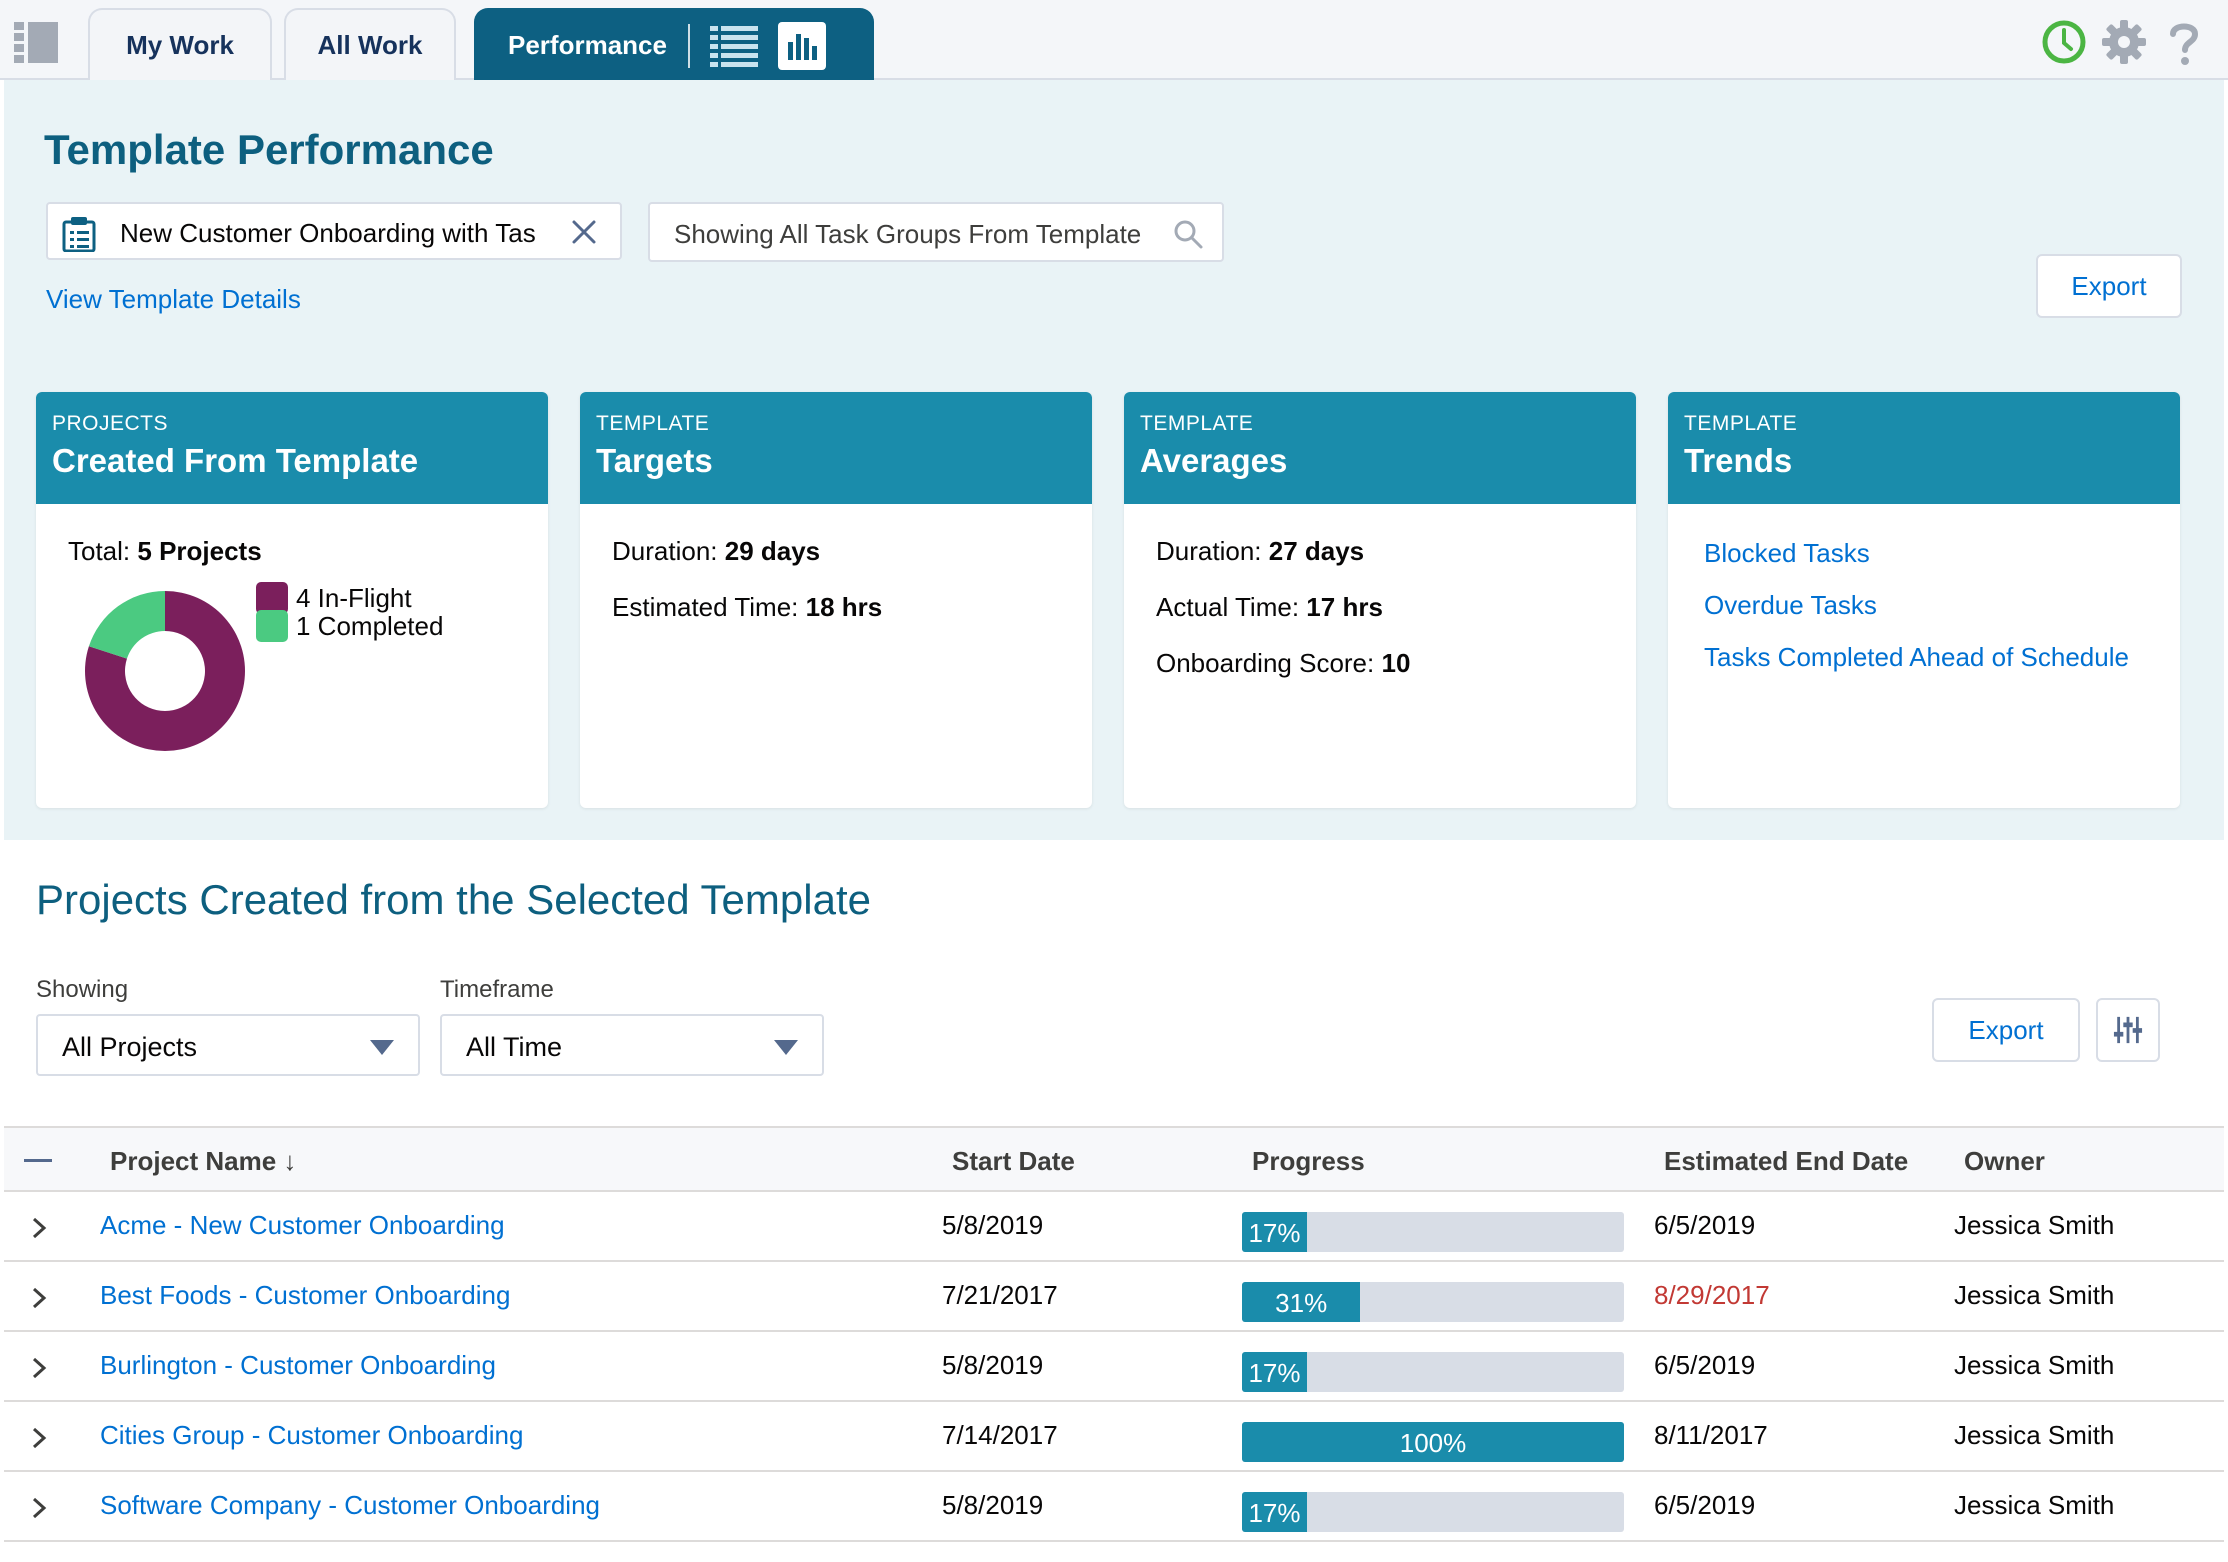 The width and height of the screenshot is (2228, 1562). What do you see at coordinates (1000, 1295) in the screenshot?
I see `start-date: 7/21/2017` at bounding box center [1000, 1295].